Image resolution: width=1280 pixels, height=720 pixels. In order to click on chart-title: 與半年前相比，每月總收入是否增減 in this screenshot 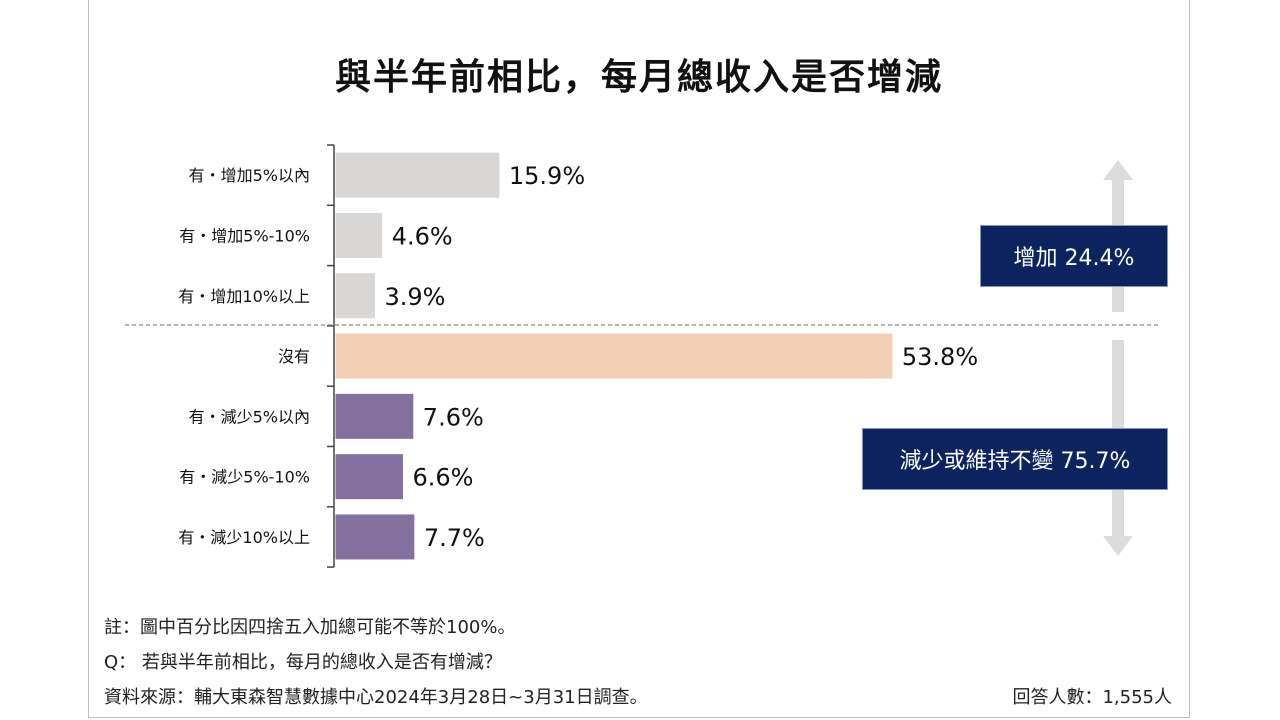, I will do `click(638, 77)`.